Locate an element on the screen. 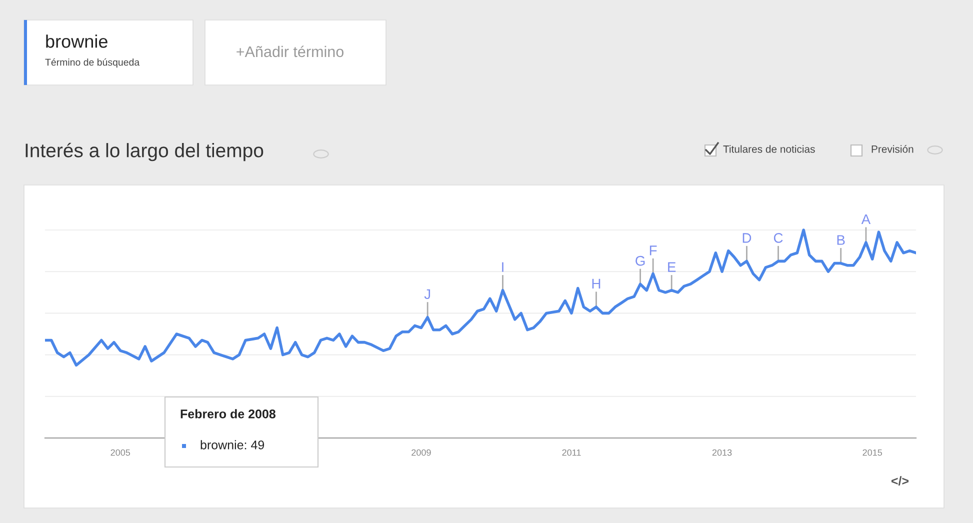  annotation: D is located at coordinates (747, 238).